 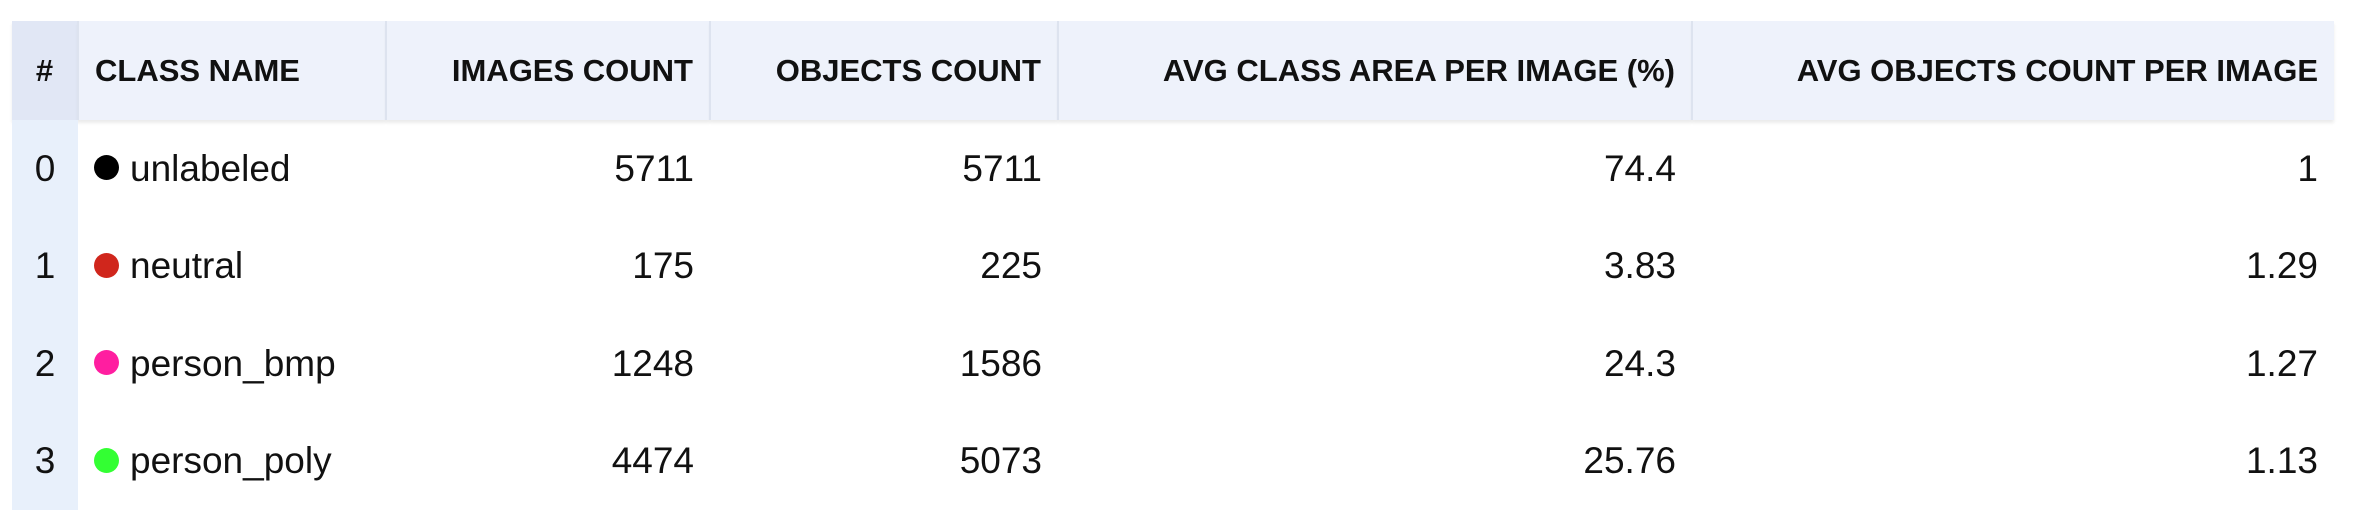 I want to click on row-index: 0, so click(x=45, y=169).